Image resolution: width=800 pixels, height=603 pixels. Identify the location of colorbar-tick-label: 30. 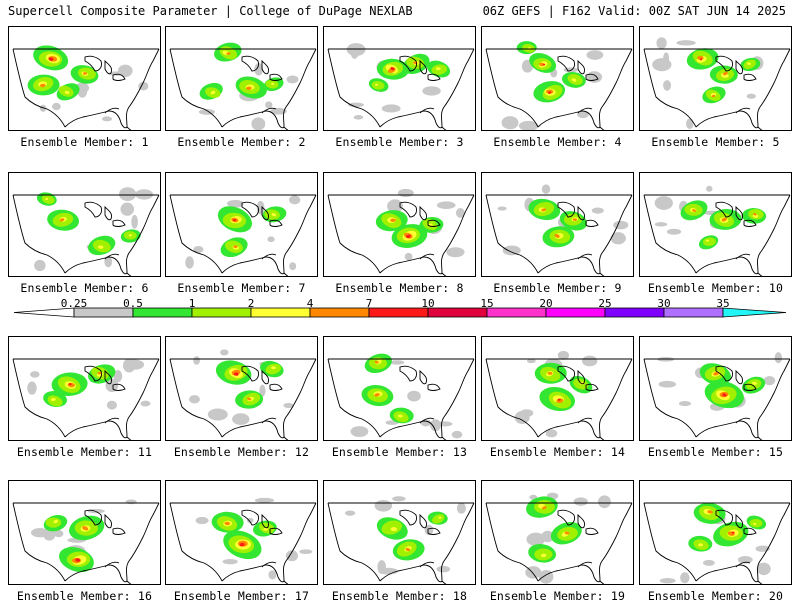
(664, 303).